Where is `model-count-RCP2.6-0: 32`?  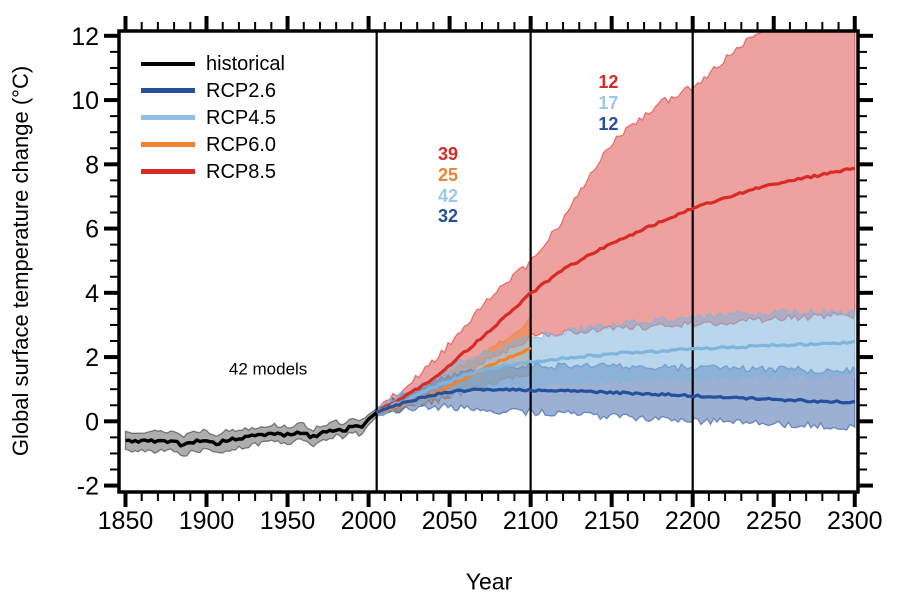 model-count-RCP2.6-0: 32 is located at coordinates (447, 215).